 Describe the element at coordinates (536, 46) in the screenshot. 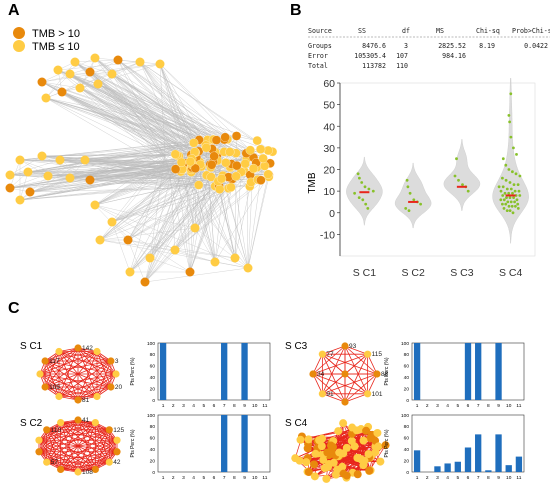

I see `table-cell: 0.0422` at that location.